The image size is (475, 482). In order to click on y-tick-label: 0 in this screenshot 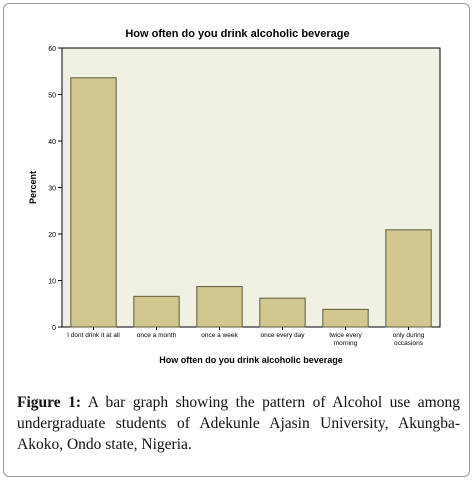, I will do `click(54, 328)`.